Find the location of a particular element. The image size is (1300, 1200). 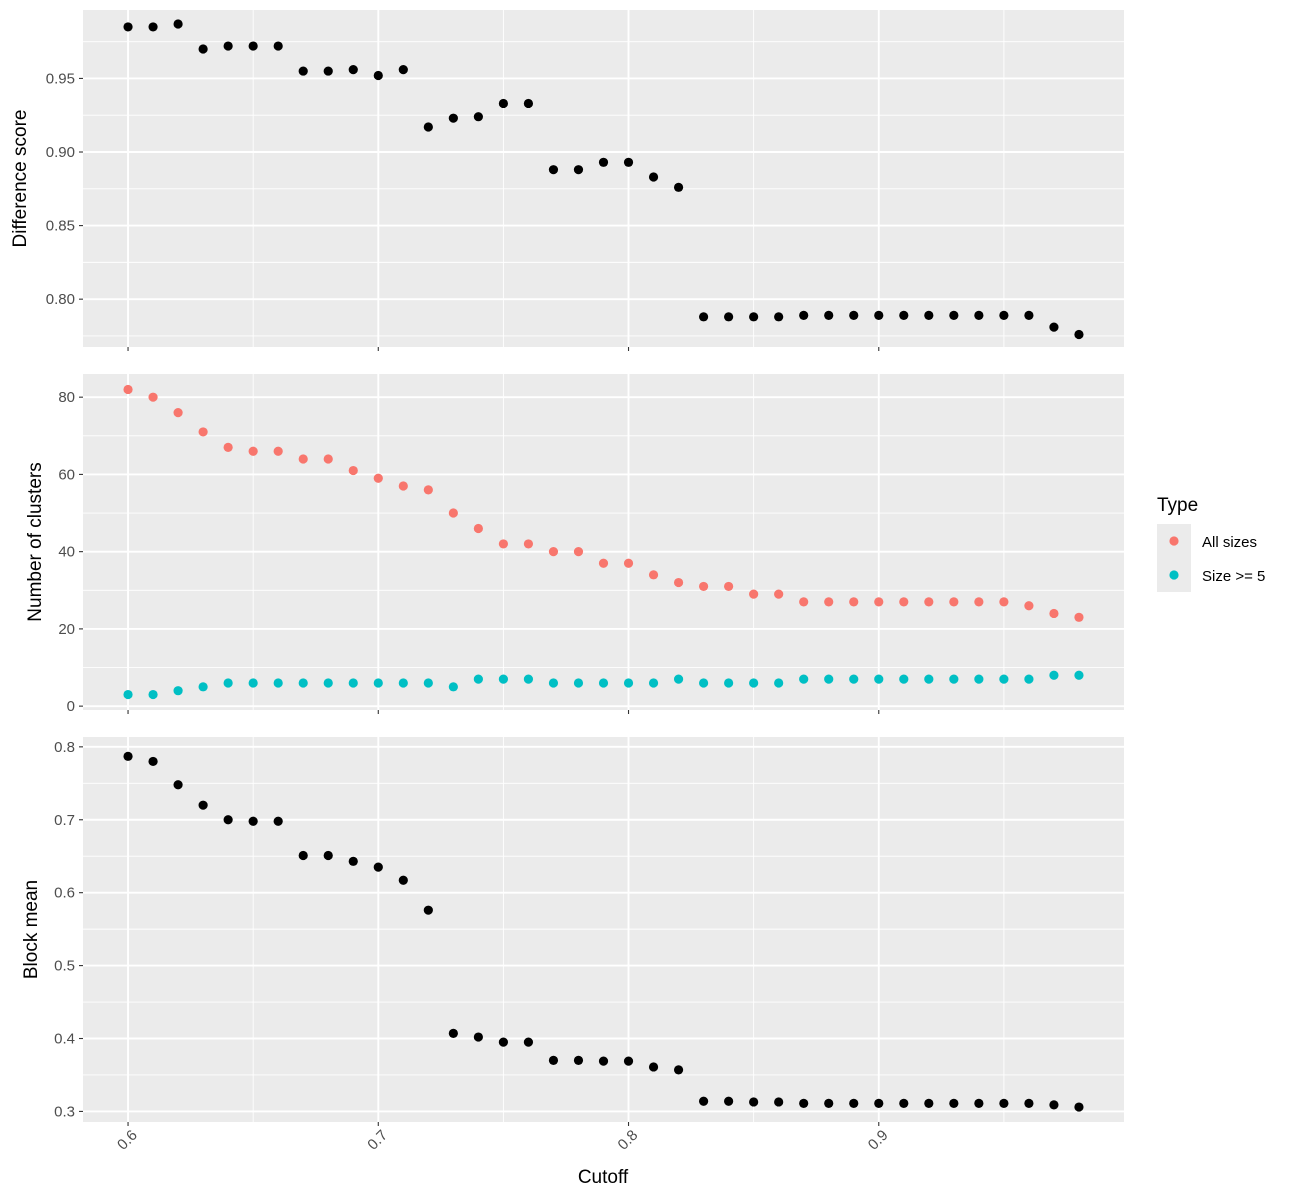

y-axis-title: Difference score is located at coordinates (20, 179).